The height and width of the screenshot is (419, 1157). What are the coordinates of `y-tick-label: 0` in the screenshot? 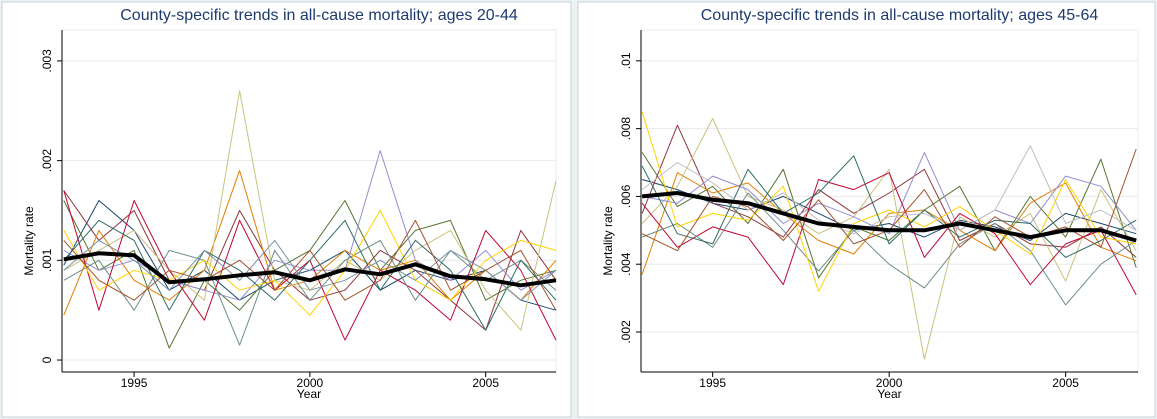 It's located at (47, 359).